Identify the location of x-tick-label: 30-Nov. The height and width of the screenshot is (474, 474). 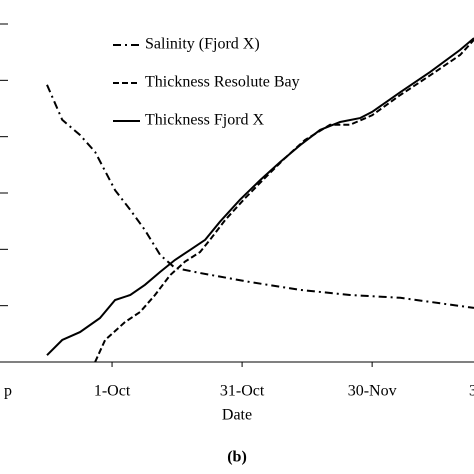
(372, 391).